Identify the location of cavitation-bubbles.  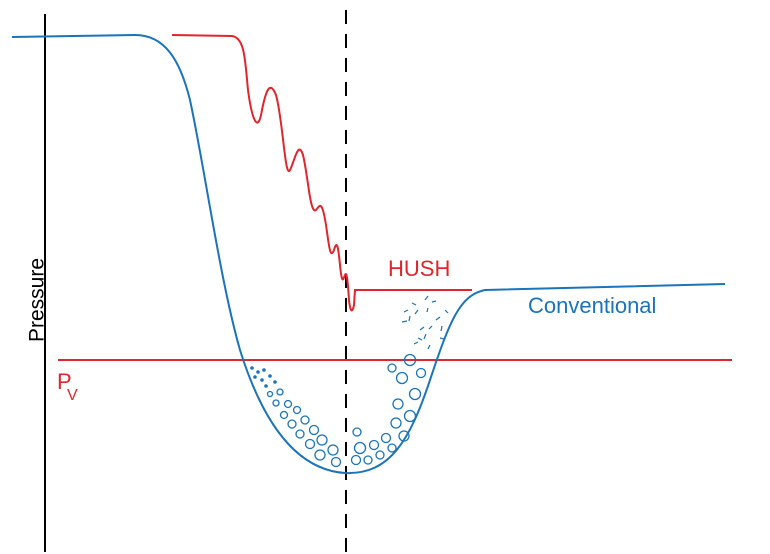
(338, 410).